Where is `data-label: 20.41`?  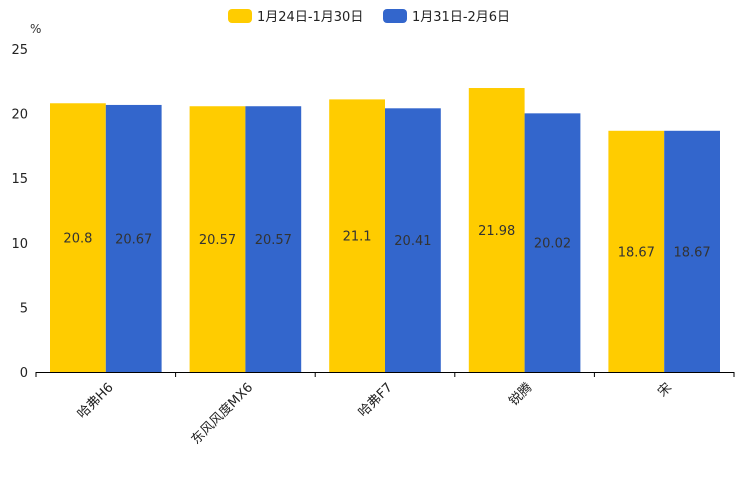
data-label: 20.41 is located at coordinates (412, 241).